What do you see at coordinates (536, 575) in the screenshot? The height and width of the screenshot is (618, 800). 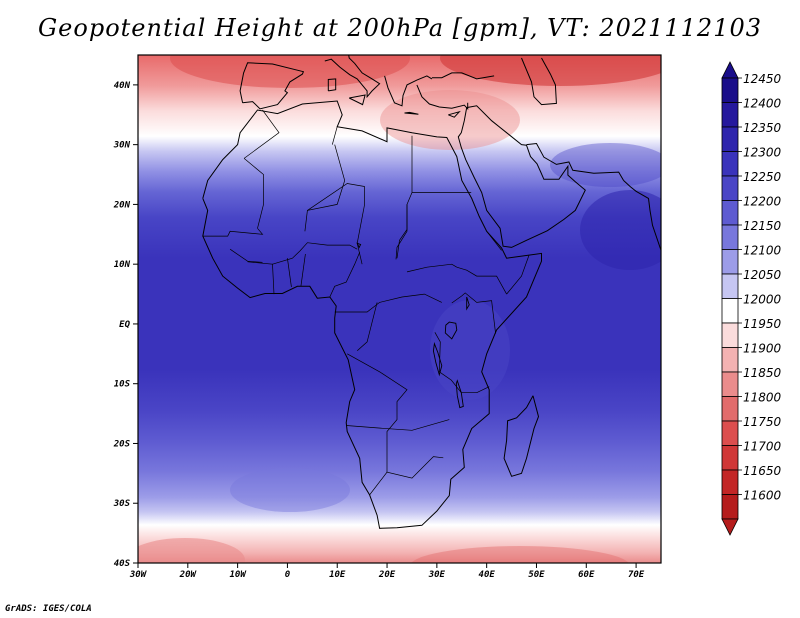 I see `lon-label: 50E` at bounding box center [536, 575].